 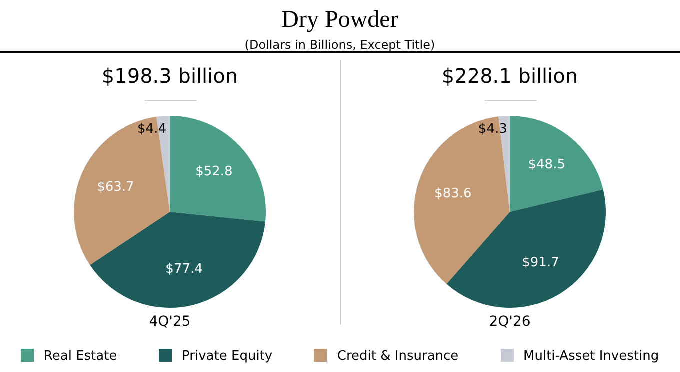 I want to click on text: $198.3 billion, so click(x=170, y=76).